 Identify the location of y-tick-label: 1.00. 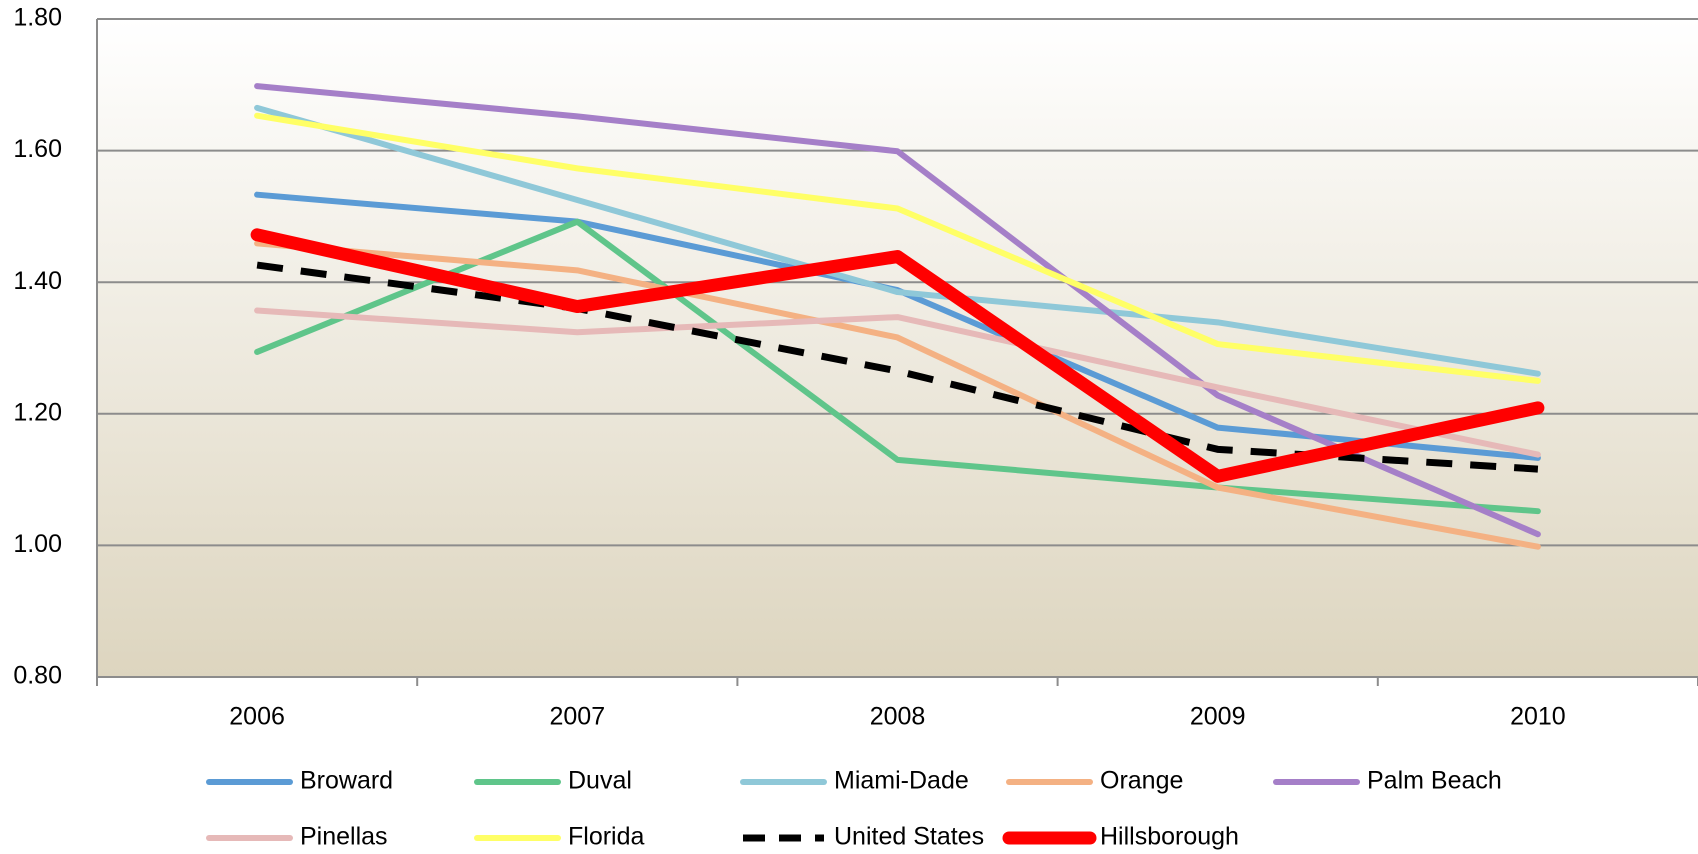
(37, 544).